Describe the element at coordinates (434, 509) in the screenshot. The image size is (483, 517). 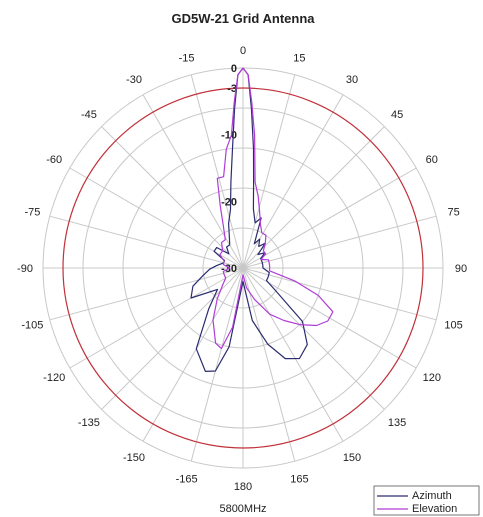
I see `legend-label-elevation: Elevation` at that location.